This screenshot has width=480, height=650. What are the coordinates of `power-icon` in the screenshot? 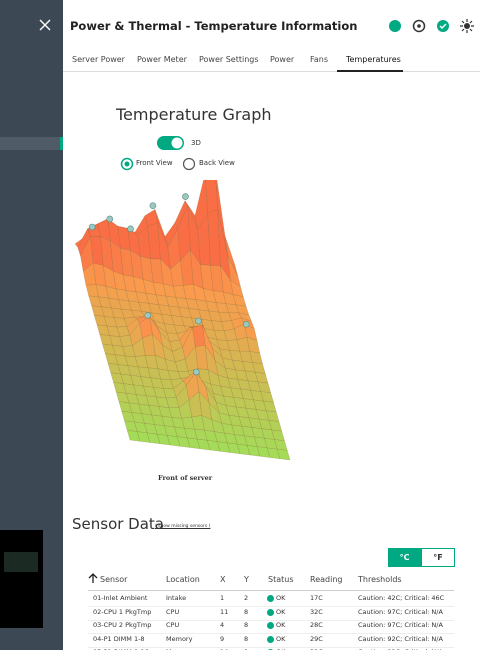 It's located at (395, 26).